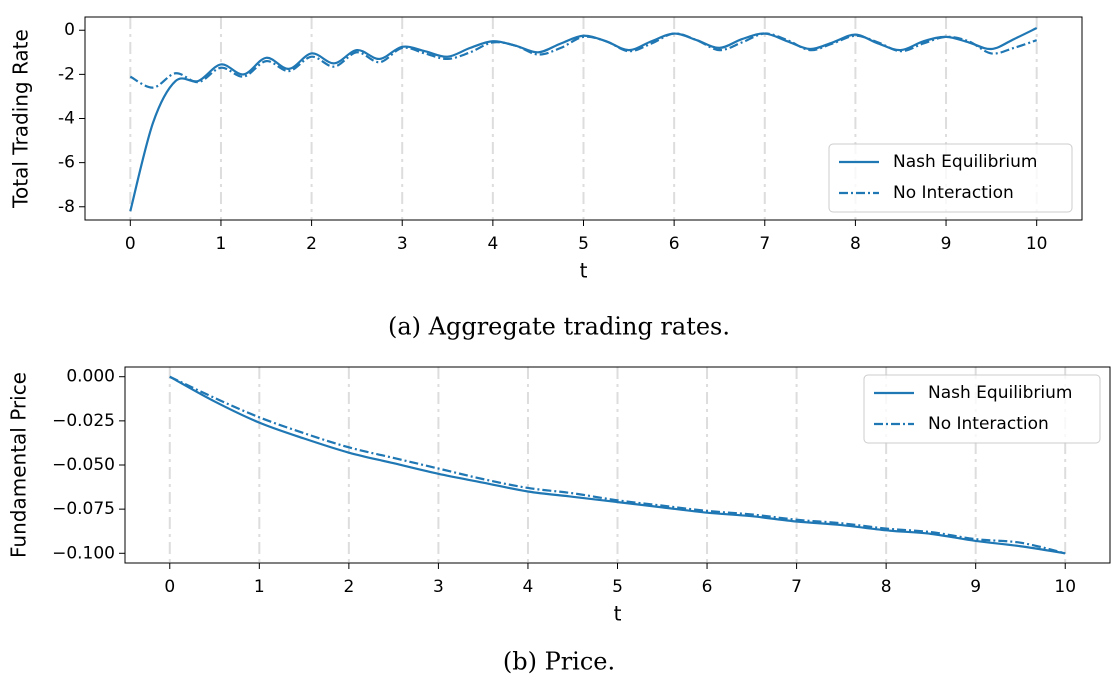  What do you see at coordinates (83, 509) in the screenshot?
I see `y-tick-label: −0.075` at bounding box center [83, 509].